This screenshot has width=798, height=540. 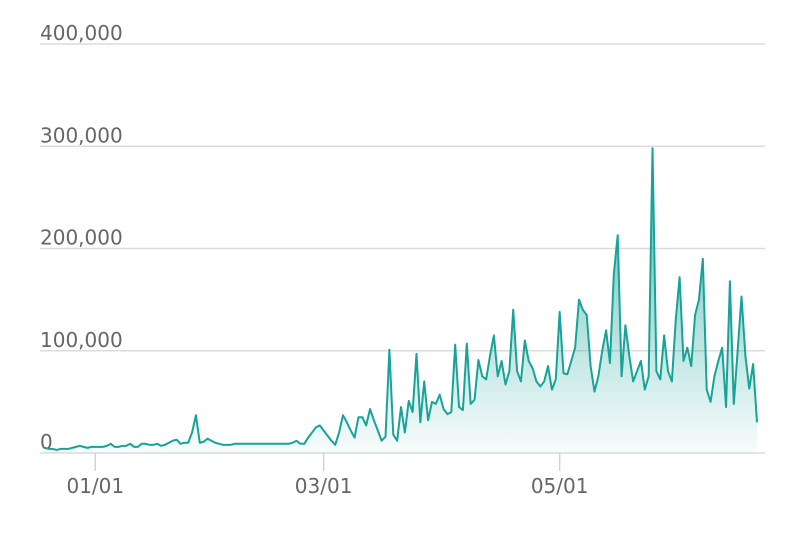 What do you see at coordinates (81, 238) in the screenshot?
I see `y-tick-label: 200,000` at bounding box center [81, 238].